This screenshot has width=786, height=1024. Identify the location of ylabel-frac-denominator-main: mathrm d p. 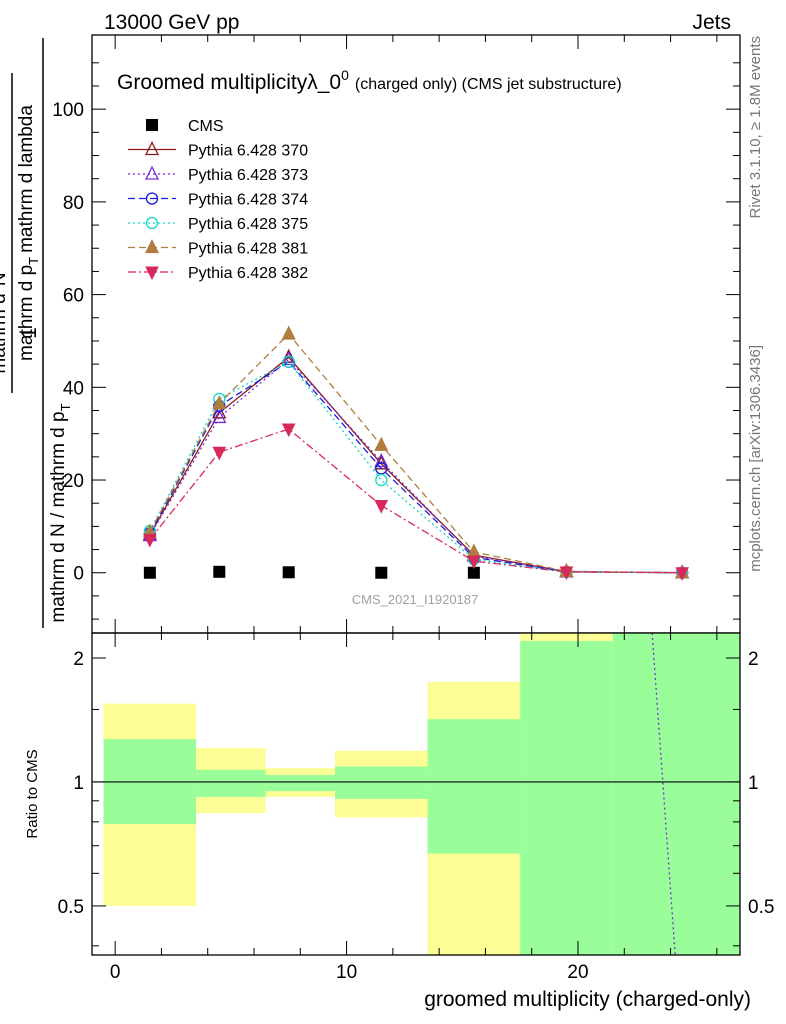
(26, 313).